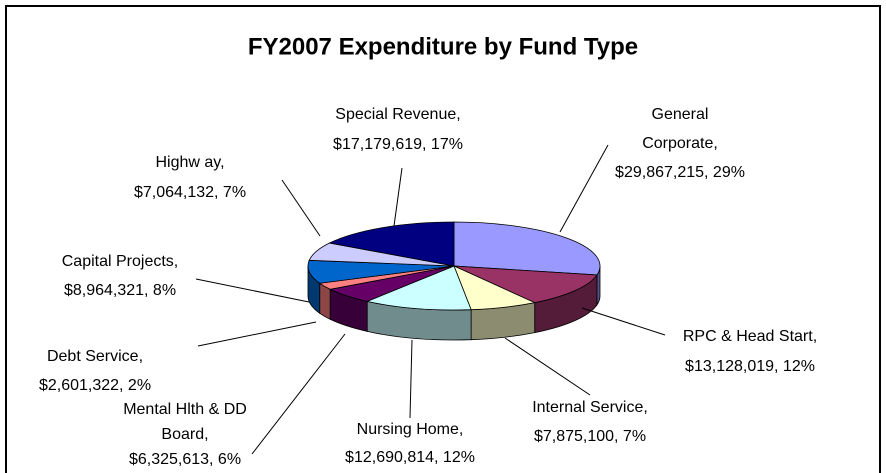 The width and height of the screenshot is (886, 473). I want to click on data-label: RPC & Head Start,, so click(750, 336).